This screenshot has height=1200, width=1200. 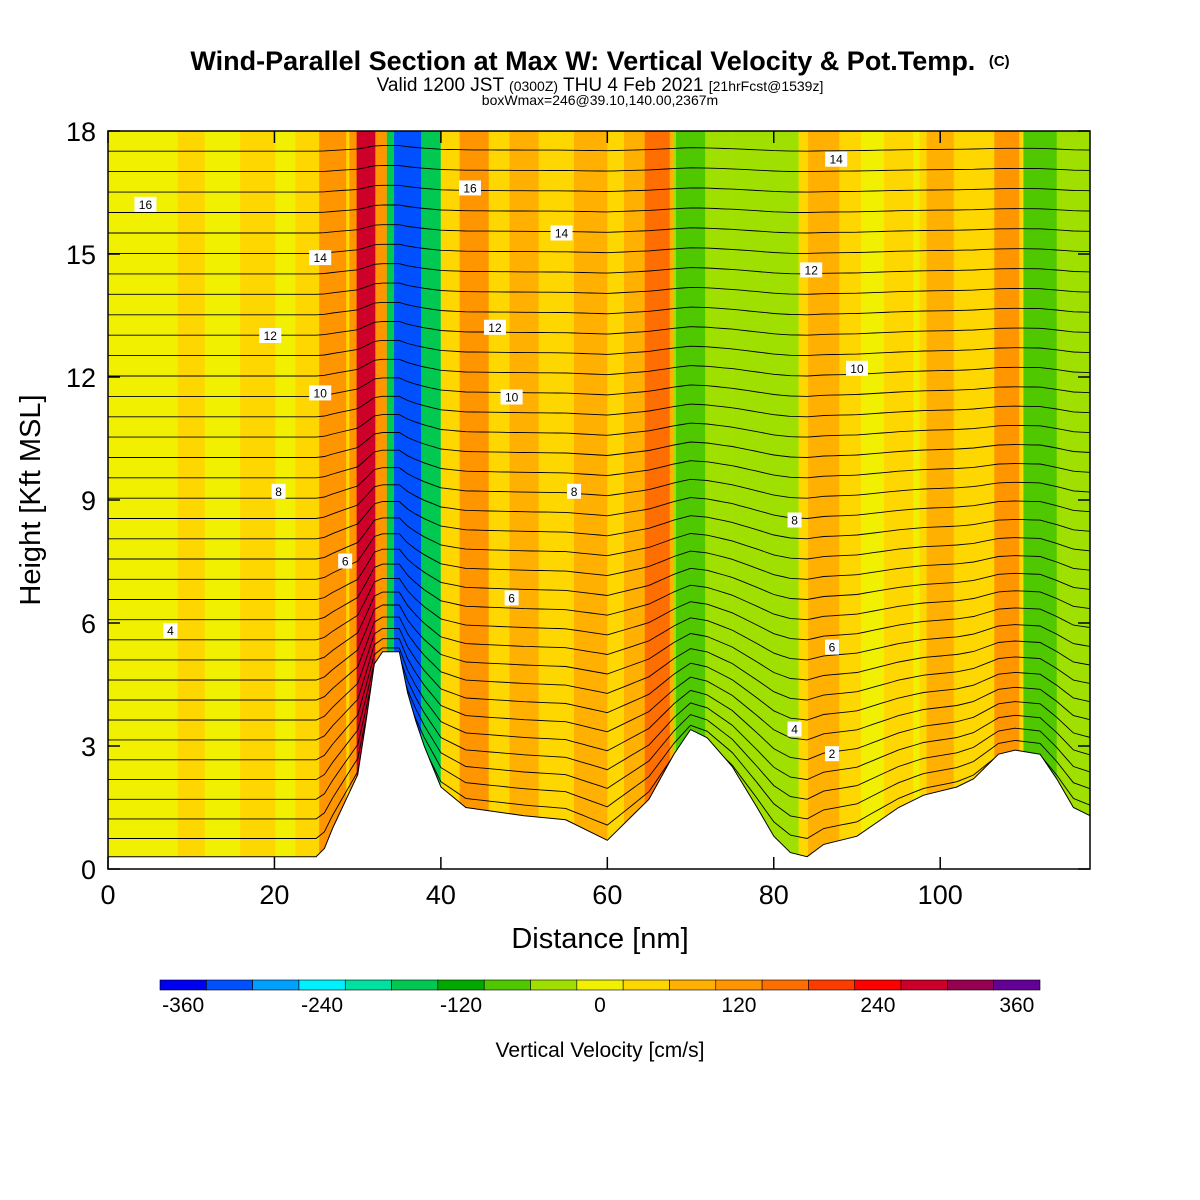 I want to click on y-tick-label: 3, so click(x=88, y=747).